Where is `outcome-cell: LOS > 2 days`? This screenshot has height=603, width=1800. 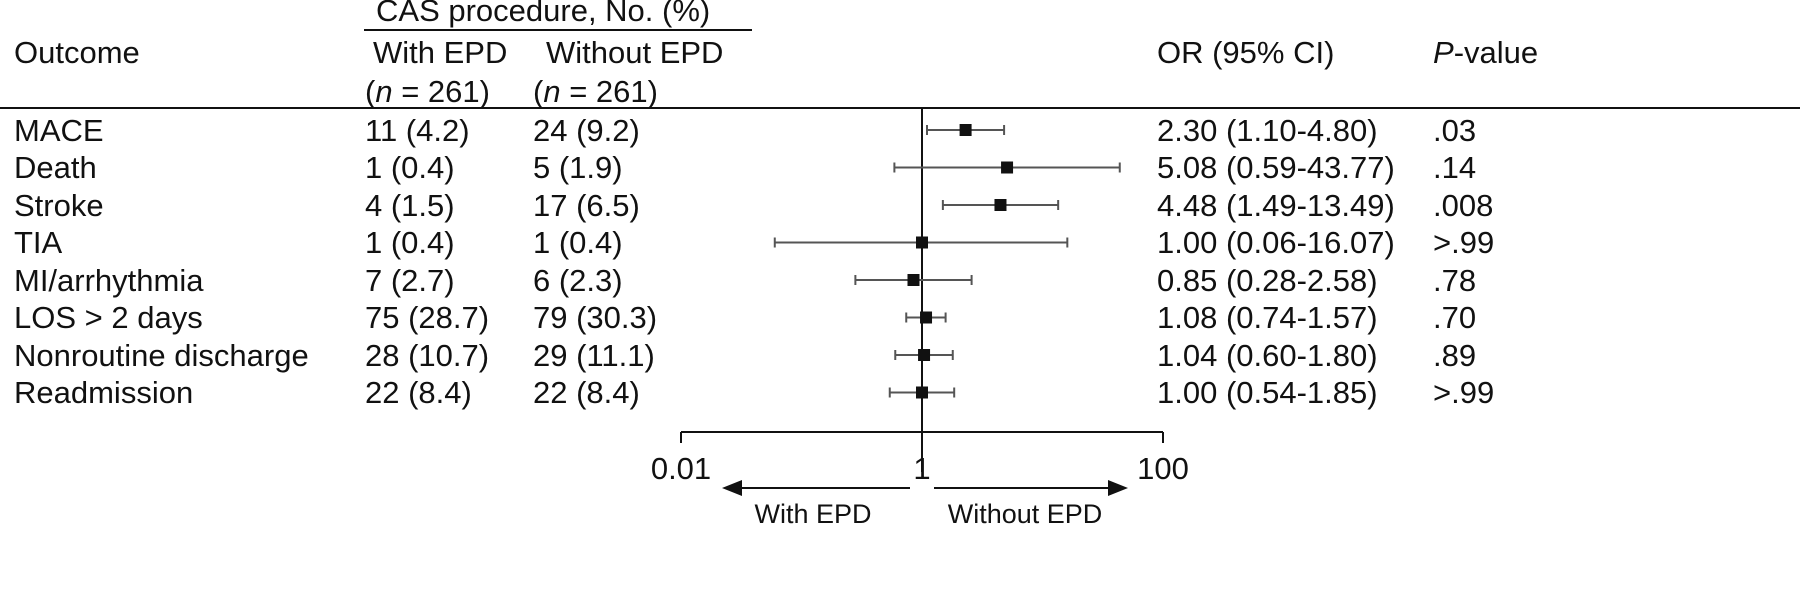 outcome-cell: LOS > 2 days is located at coordinates (108, 317).